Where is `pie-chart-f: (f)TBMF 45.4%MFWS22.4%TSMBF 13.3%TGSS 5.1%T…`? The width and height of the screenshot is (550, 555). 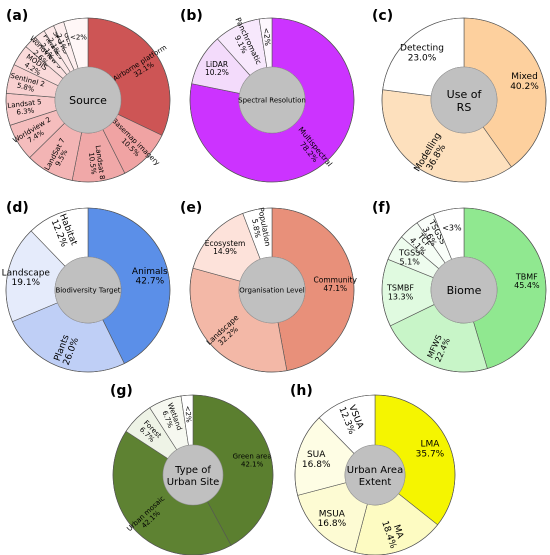
pie-chart-f: (f)TBMF 45.4%MFWS22.4%TSMBF 13.3%TGSS 5.1%T… is located at coordinates (459, 286).